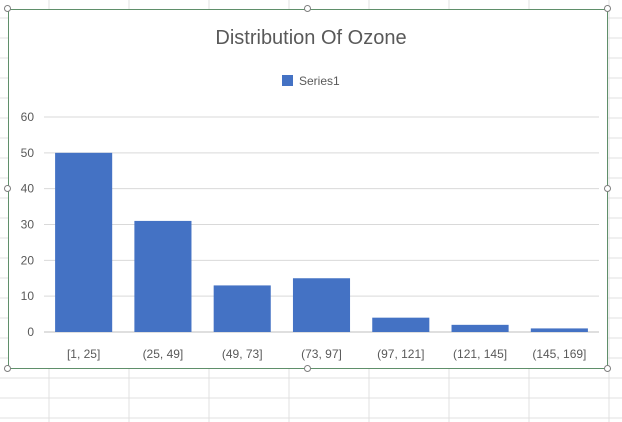 The height and width of the screenshot is (422, 622). What do you see at coordinates (321, 354) in the screenshot?
I see `x-tick-label: (73, 97]` at bounding box center [321, 354].